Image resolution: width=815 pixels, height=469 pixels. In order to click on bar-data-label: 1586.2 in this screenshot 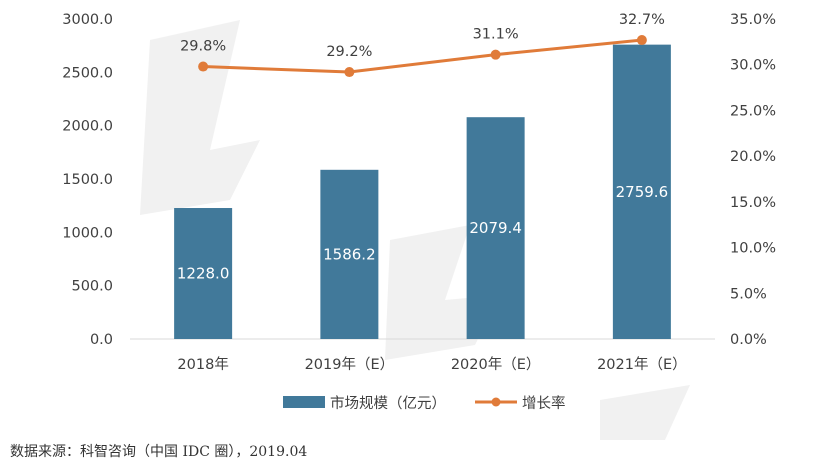, I will do `click(349, 254)`.